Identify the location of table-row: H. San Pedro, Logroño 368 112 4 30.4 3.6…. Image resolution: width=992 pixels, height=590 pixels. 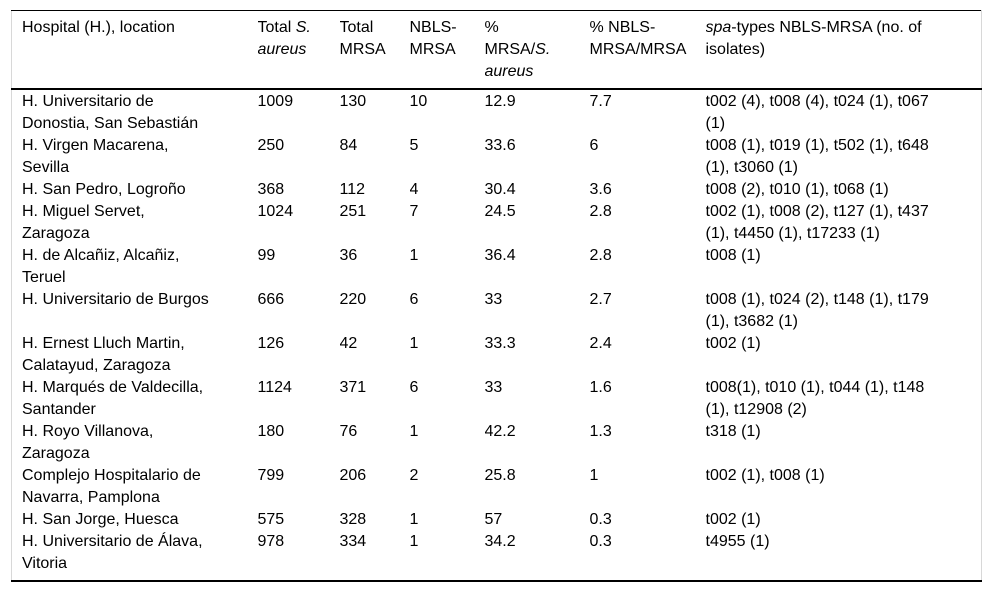
(497, 190).